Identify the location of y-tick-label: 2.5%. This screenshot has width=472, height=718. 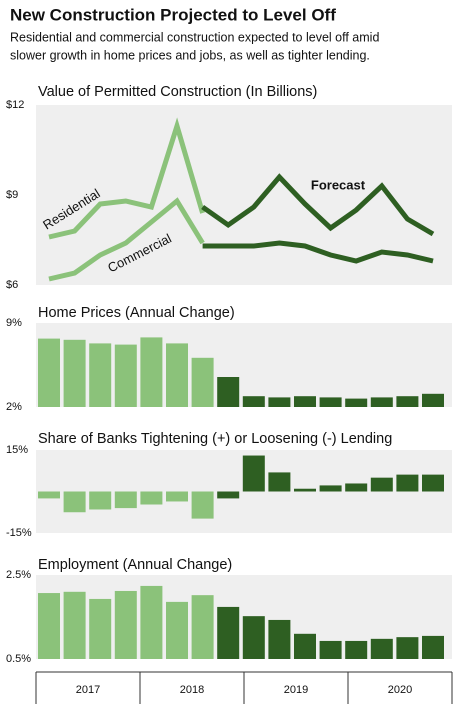
(18, 575).